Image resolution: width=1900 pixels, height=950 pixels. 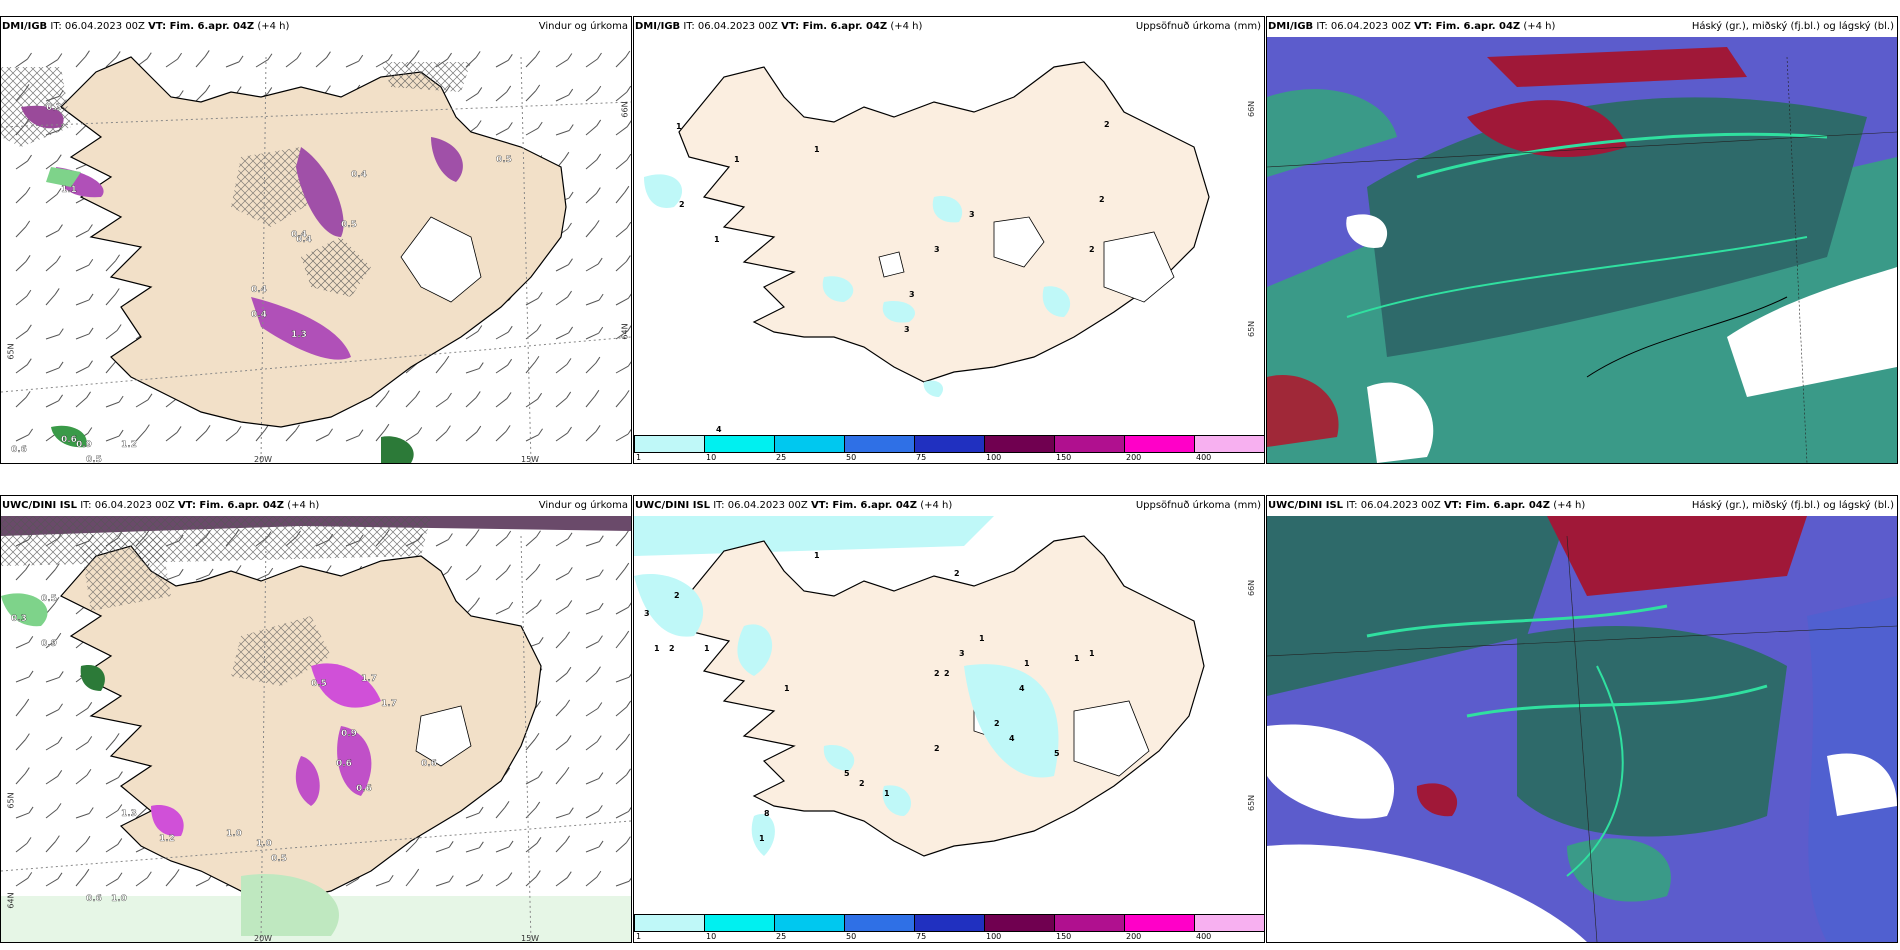 What do you see at coordinates (319, 684) in the screenshot?
I see `map-label: 0.5` at bounding box center [319, 684].